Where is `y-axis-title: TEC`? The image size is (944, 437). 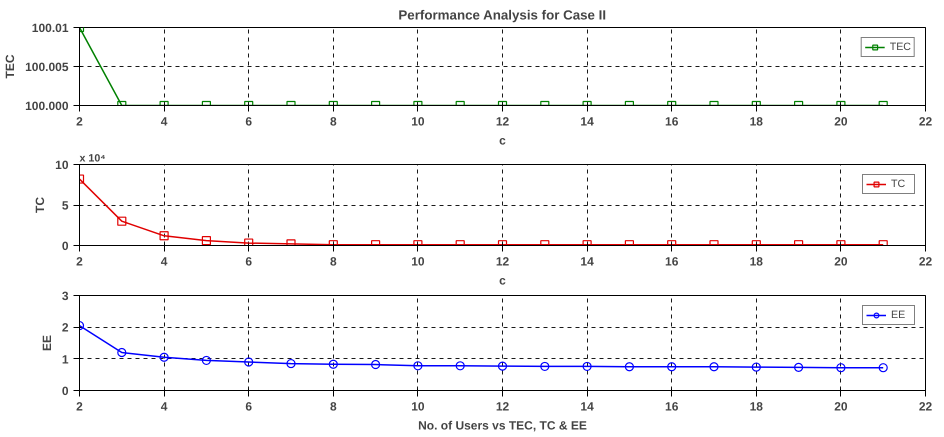
y-axis-title: TEC is located at coordinates (10, 66).